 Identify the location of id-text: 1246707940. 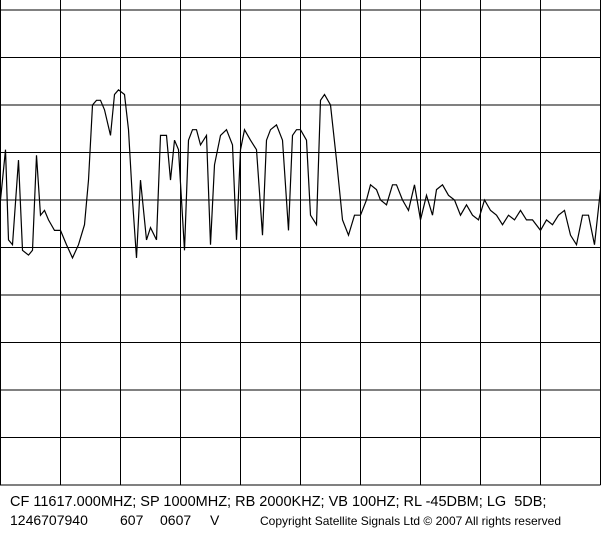
(49, 520).